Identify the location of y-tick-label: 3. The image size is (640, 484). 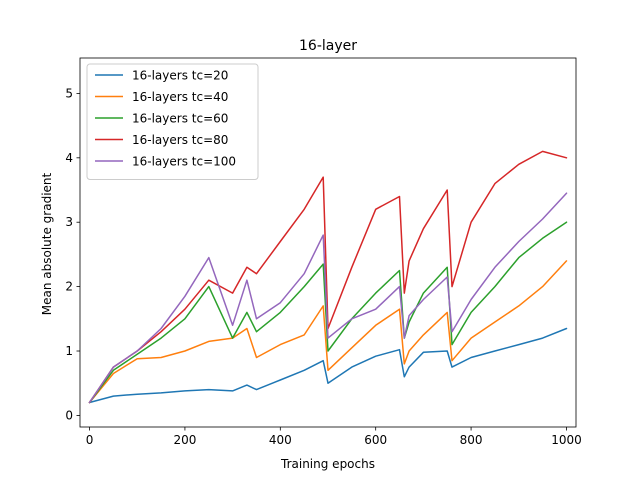
(69, 222).